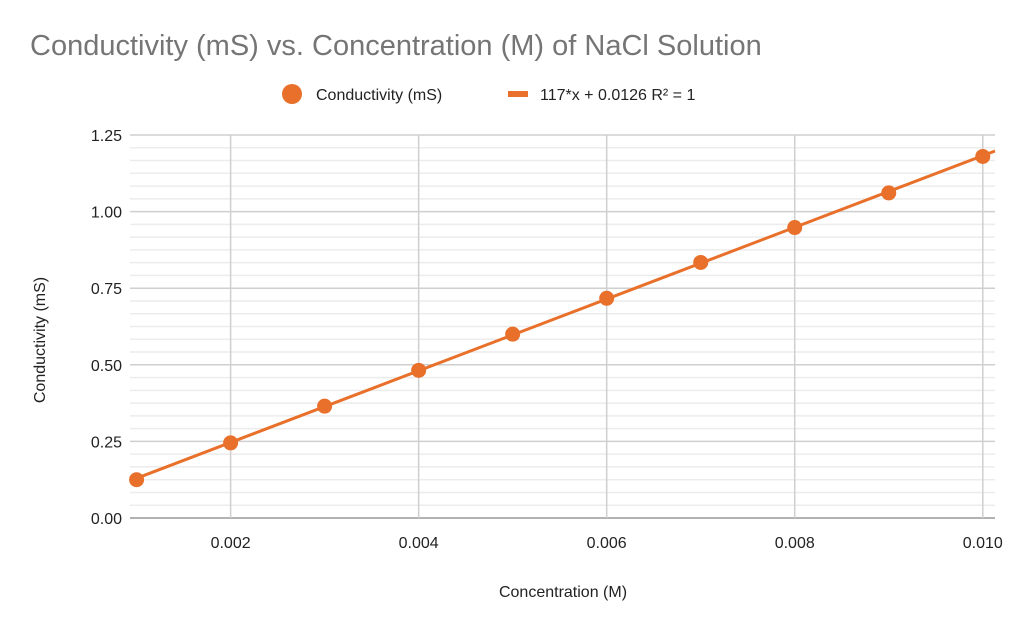  What do you see at coordinates (231, 543) in the screenshot?
I see `x-tick-label: 0.002` at bounding box center [231, 543].